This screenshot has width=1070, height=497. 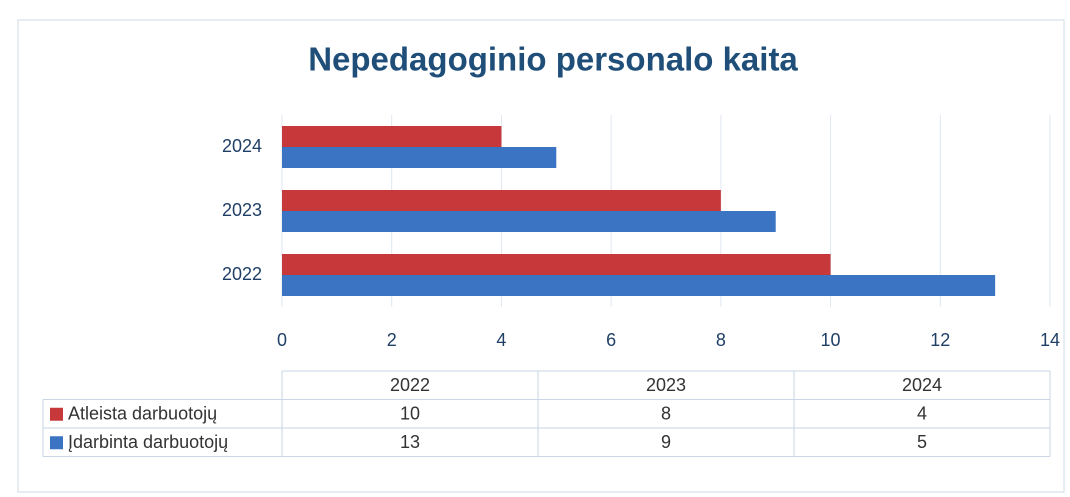 What do you see at coordinates (831, 340) in the screenshot?
I see `x-tick-label: 10` at bounding box center [831, 340].